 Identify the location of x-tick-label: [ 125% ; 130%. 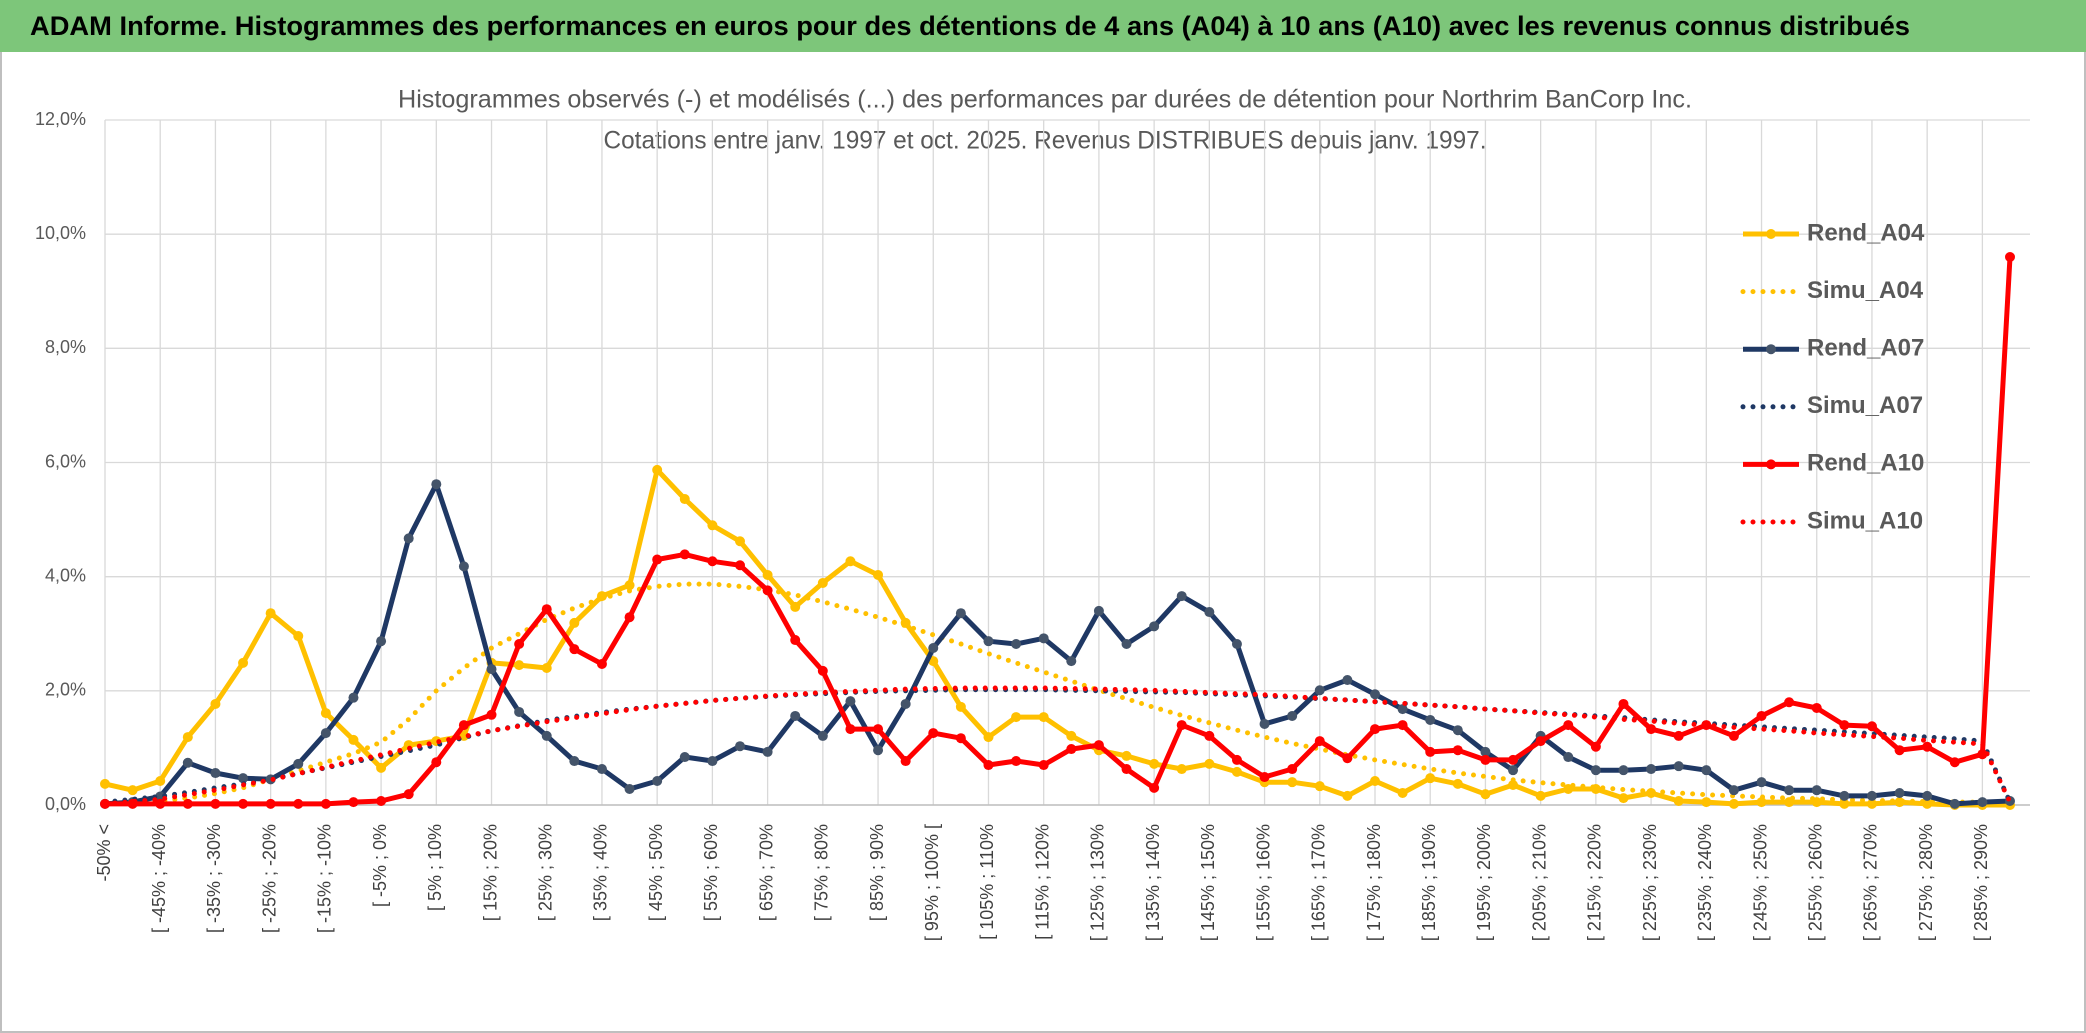
(1098, 882).